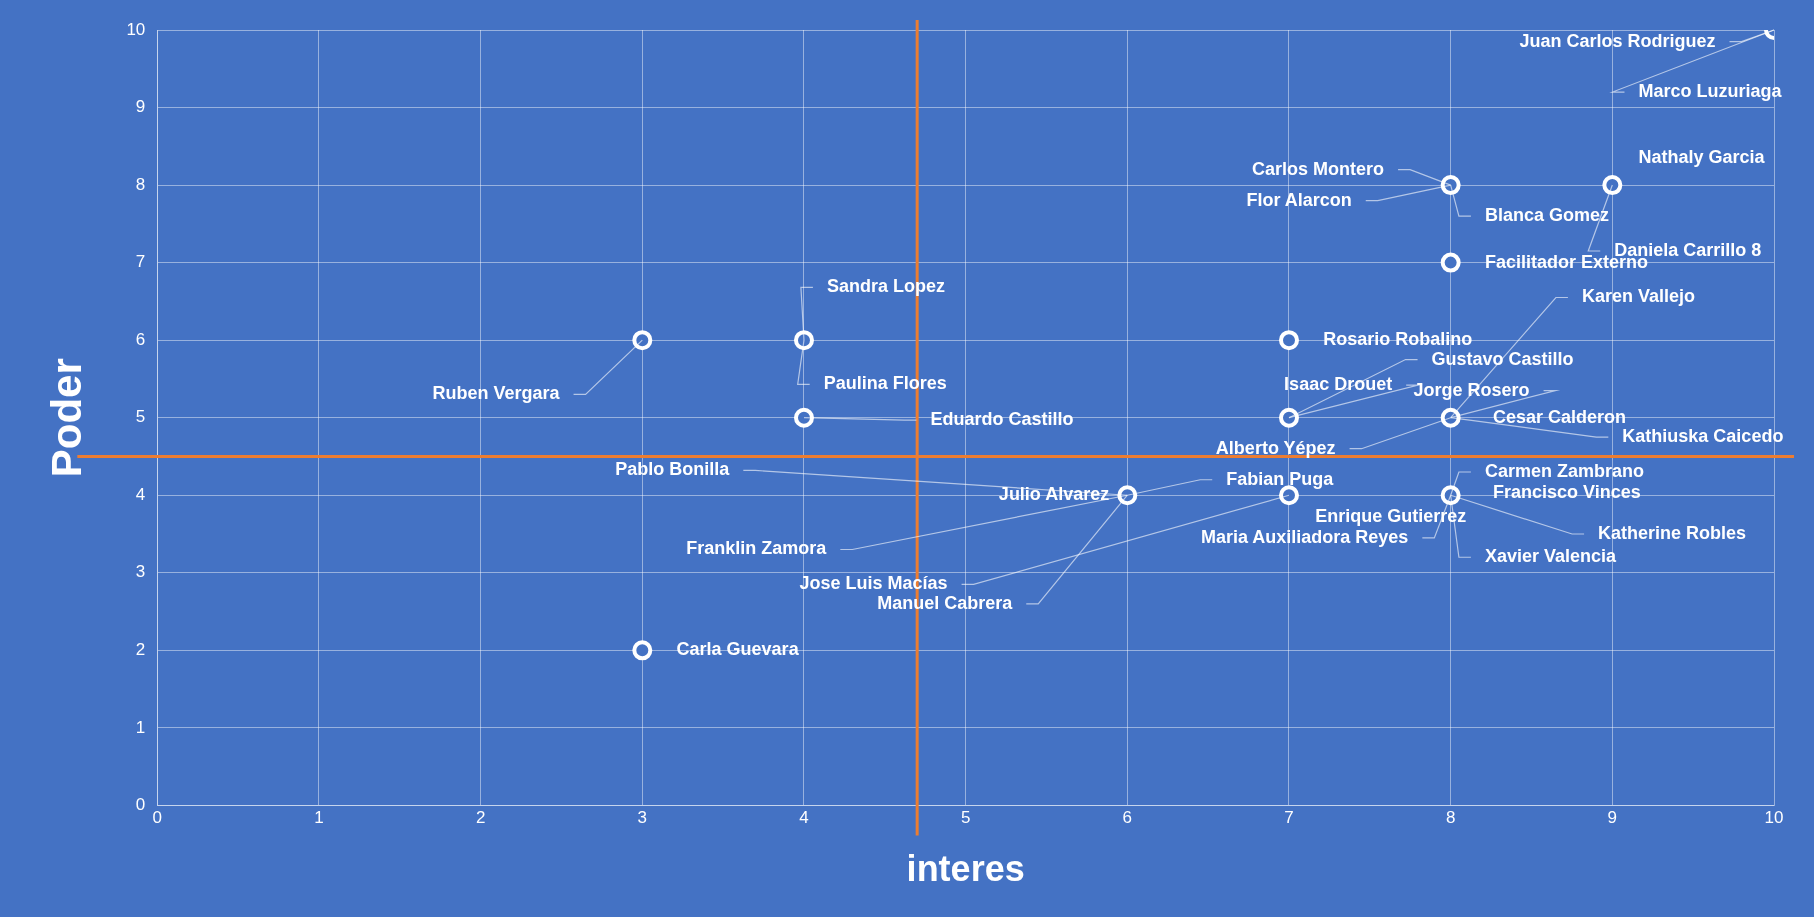 The image size is (1814, 917). I want to click on annotation: Ruben Vergara, so click(496, 393).